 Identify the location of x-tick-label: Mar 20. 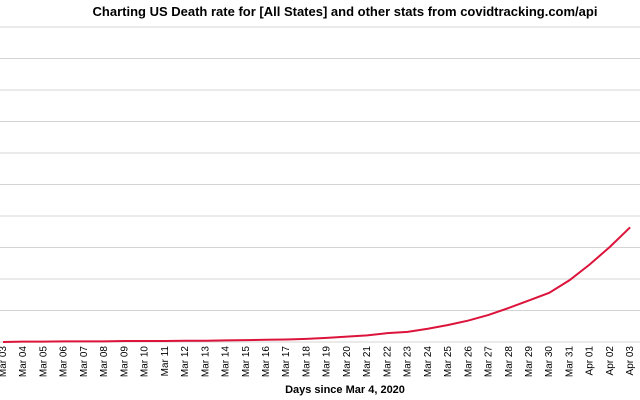
(347, 362).